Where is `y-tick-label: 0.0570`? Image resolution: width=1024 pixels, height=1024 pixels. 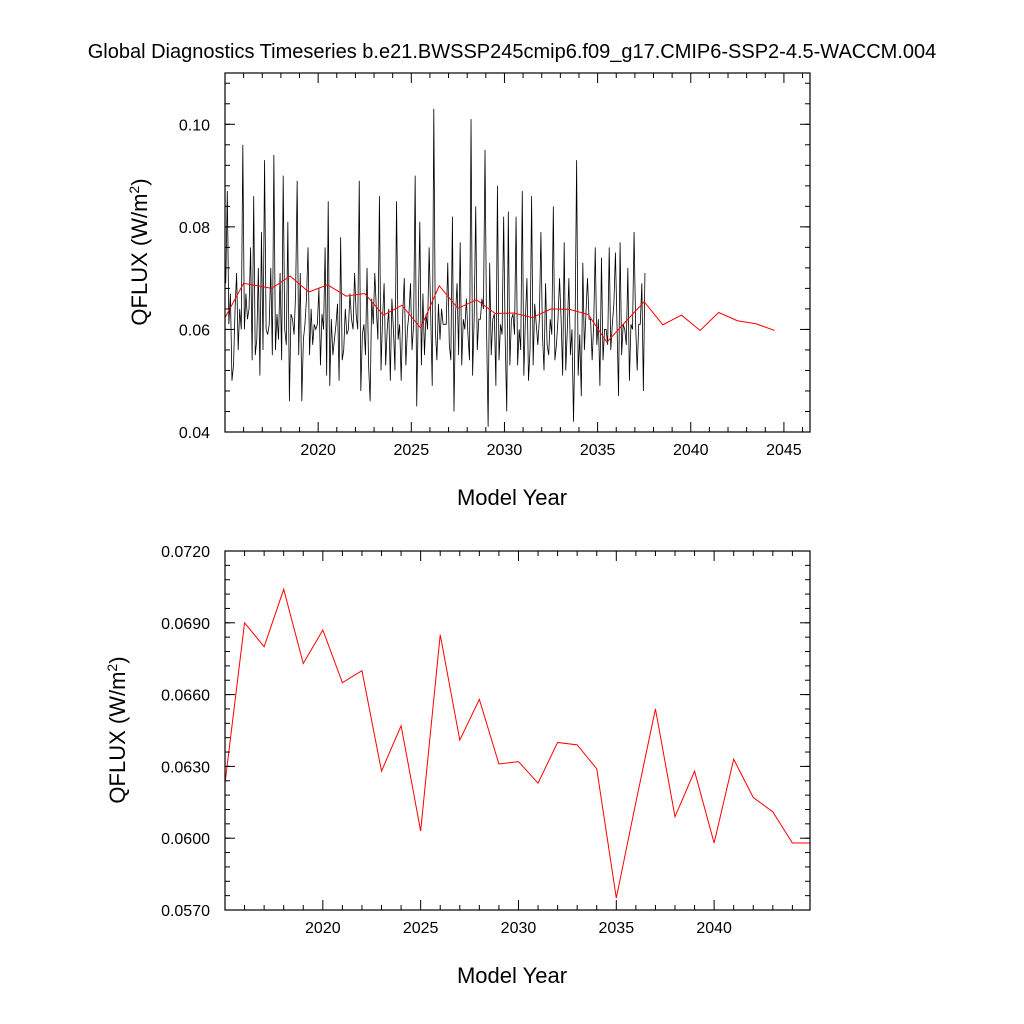
y-tick-label: 0.0570 is located at coordinates (185, 911).